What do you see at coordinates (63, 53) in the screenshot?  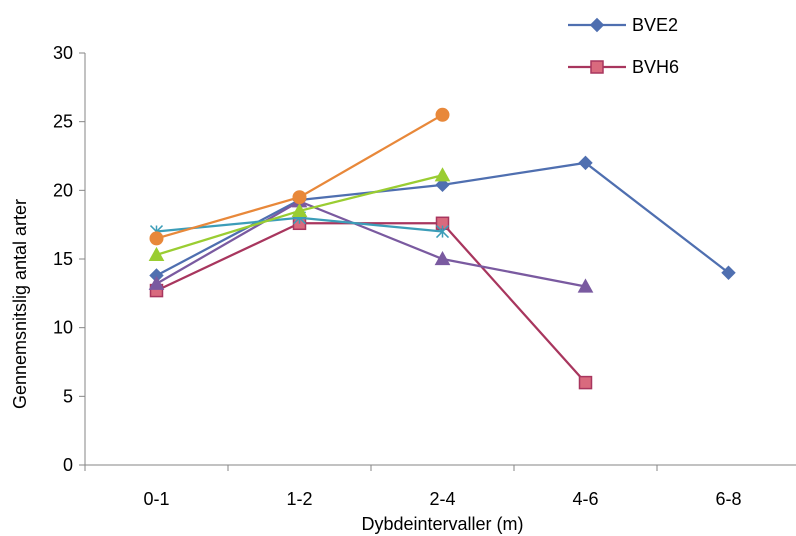 I see `y-tick-label: 30` at bounding box center [63, 53].